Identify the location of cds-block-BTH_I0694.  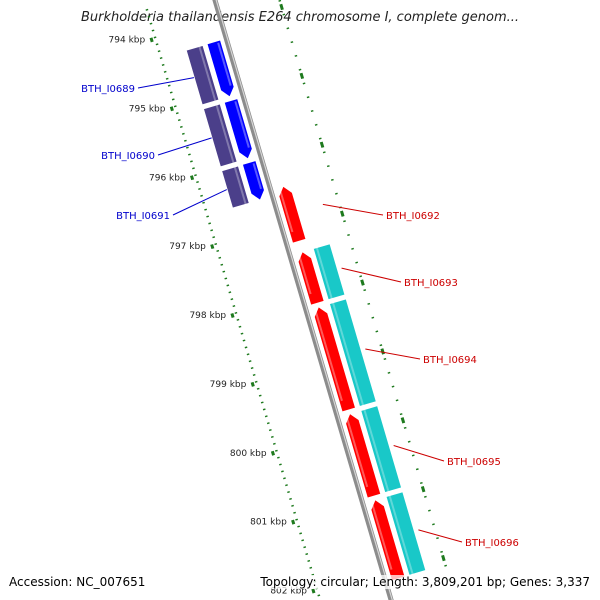
(353, 352).